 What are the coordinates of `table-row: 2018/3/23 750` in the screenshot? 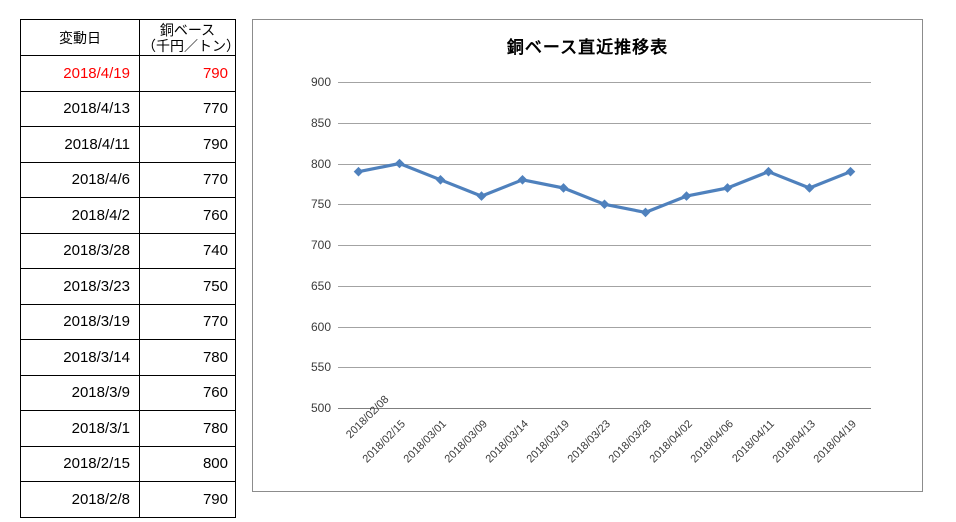 It's located at (128, 286).